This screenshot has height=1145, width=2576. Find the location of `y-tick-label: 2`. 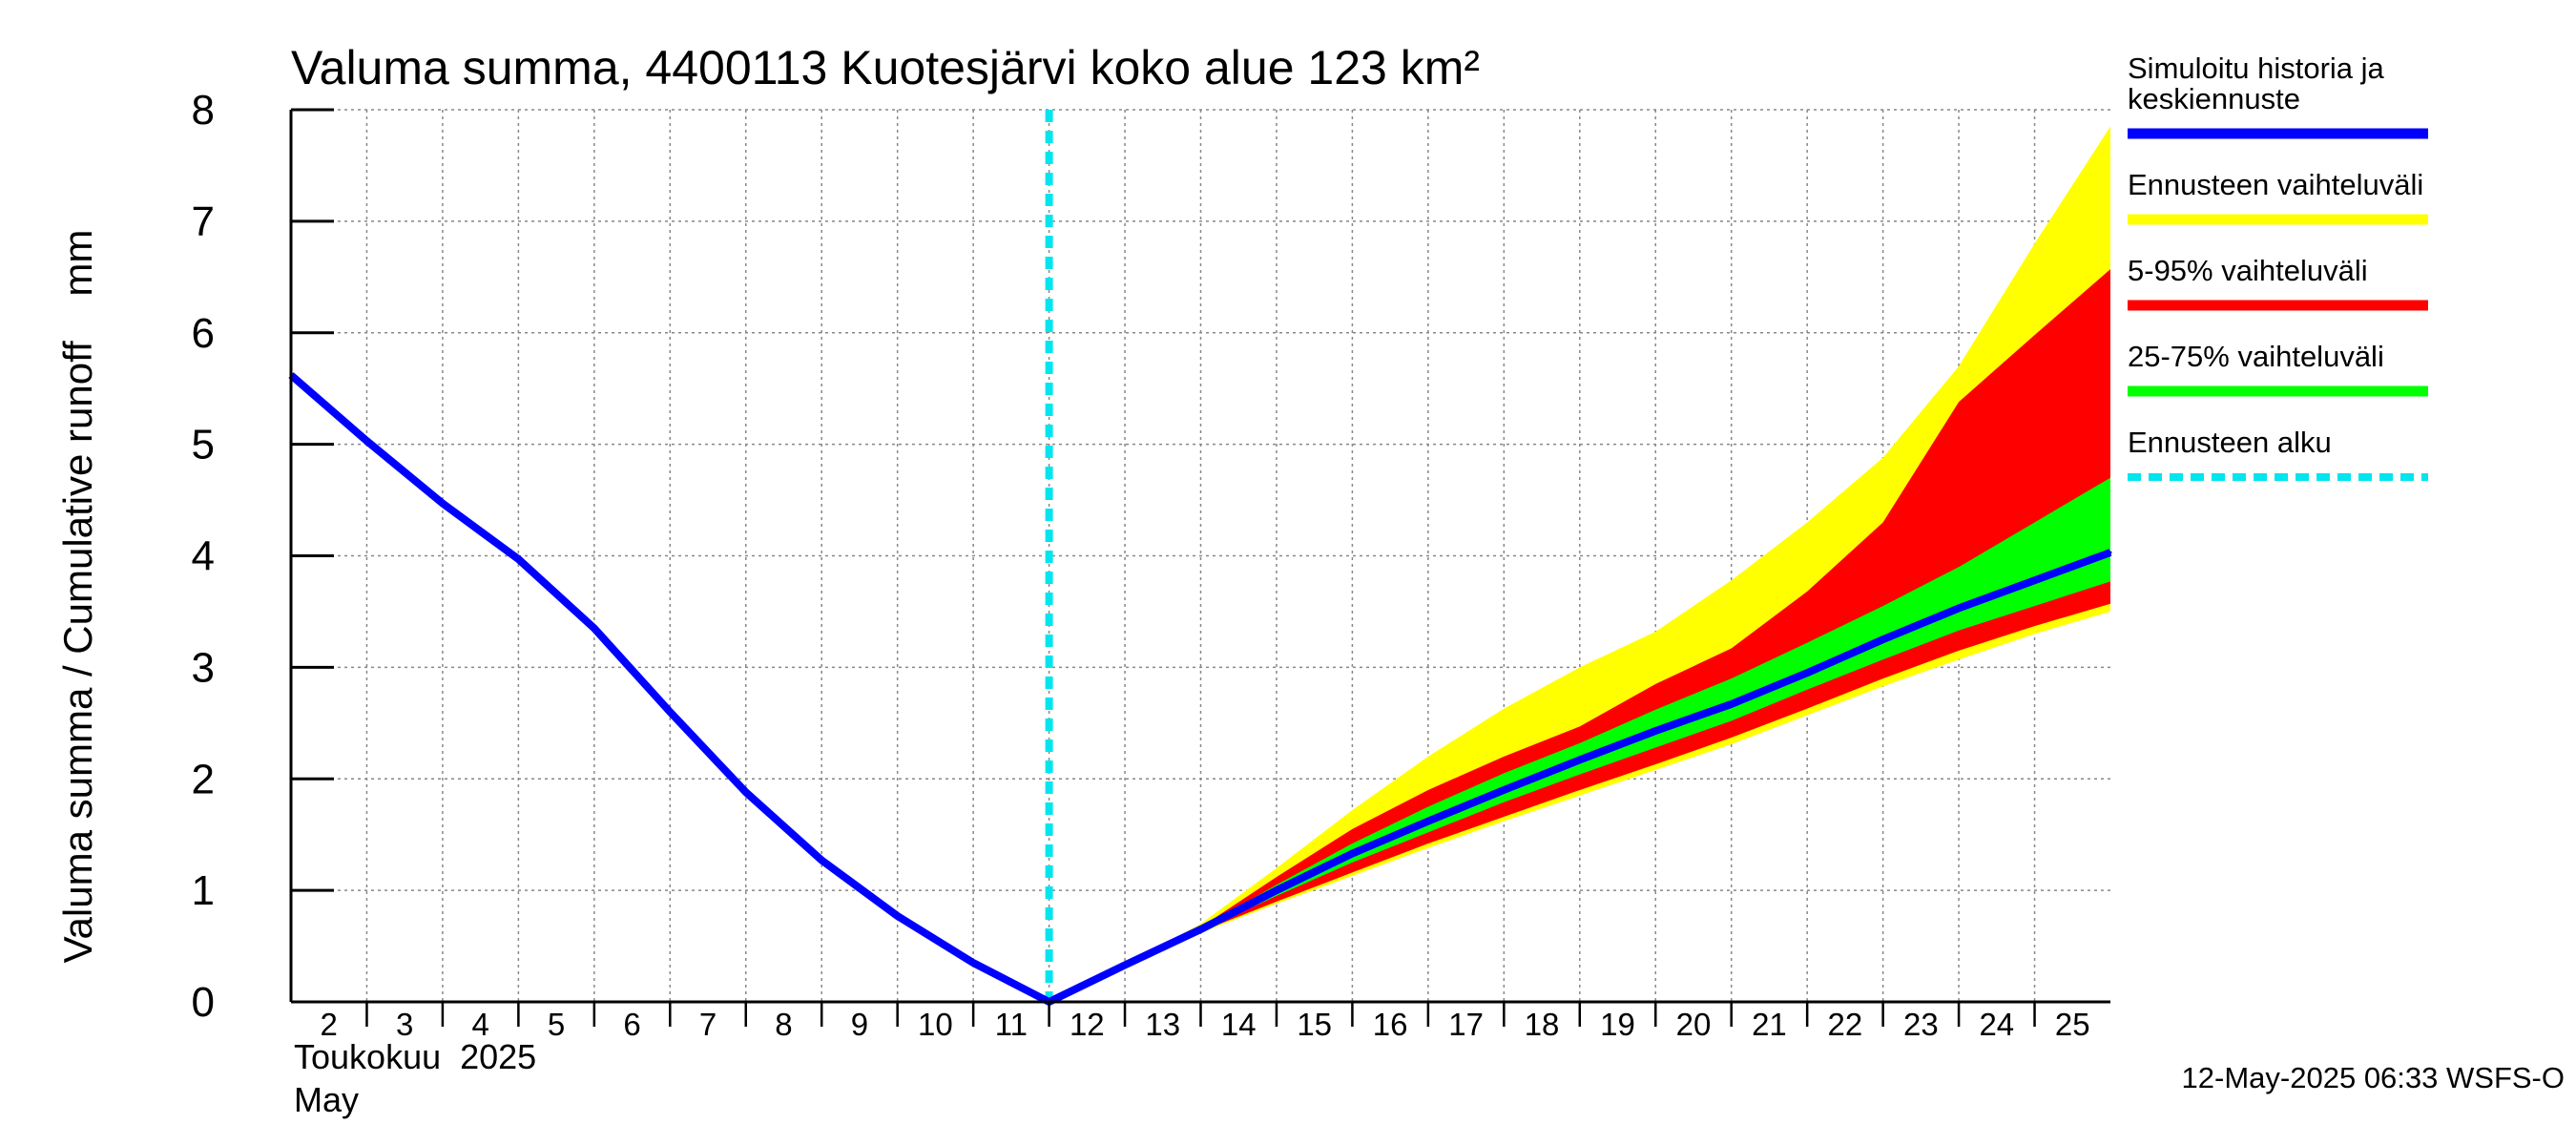

y-tick-label: 2 is located at coordinates (203, 779).